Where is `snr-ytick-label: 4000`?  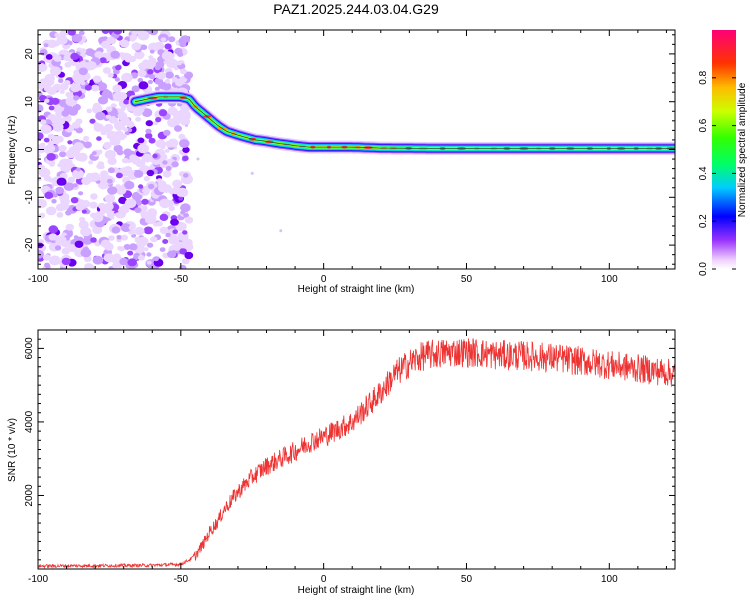 snr-ytick-label: 4000 is located at coordinates (29, 421).